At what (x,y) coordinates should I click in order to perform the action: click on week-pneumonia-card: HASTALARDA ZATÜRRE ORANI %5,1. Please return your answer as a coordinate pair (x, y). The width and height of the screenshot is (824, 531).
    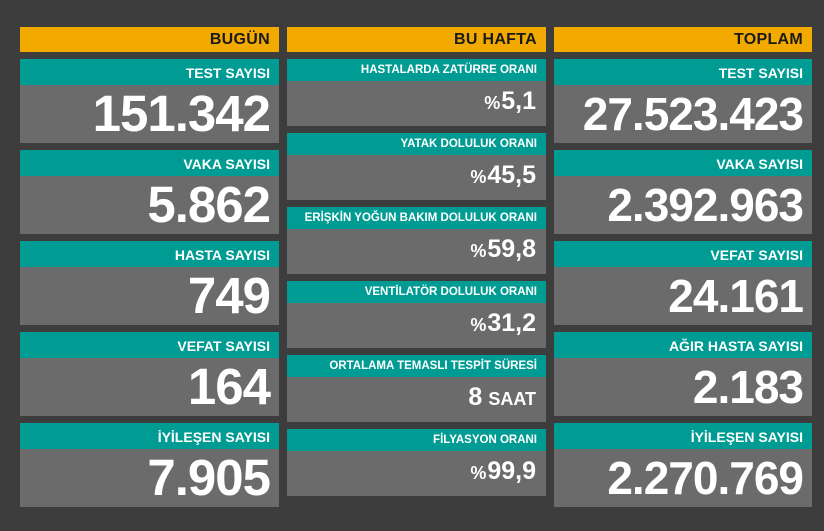
    Looking at the image, I should click on (416, 92).